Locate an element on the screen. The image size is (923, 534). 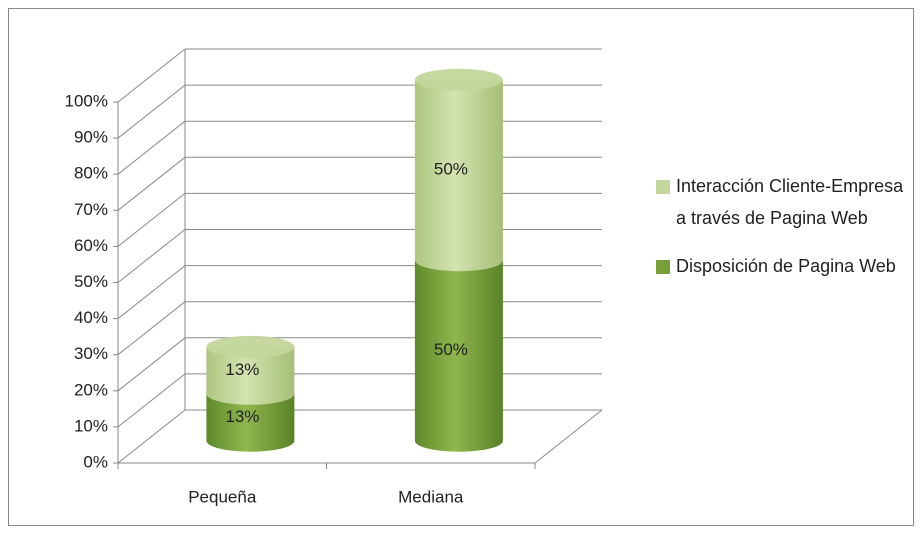
y-tick-label: 80% is located at coordinates (91, 173).